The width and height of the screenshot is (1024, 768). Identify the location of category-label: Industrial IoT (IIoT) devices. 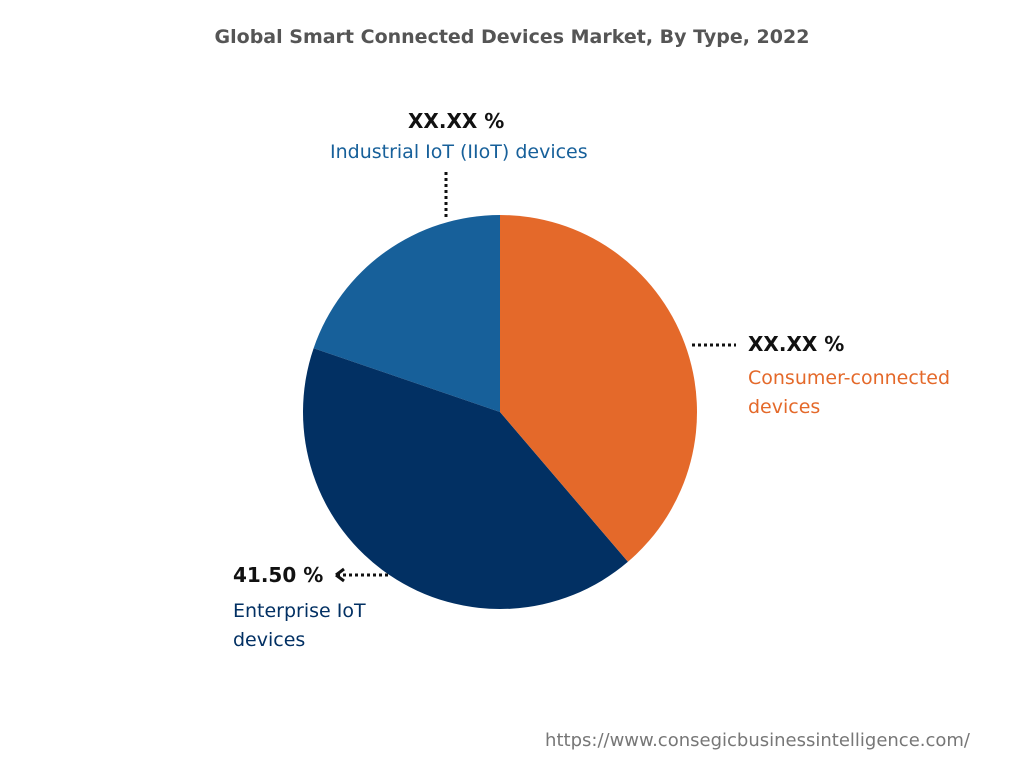
(459, 152).